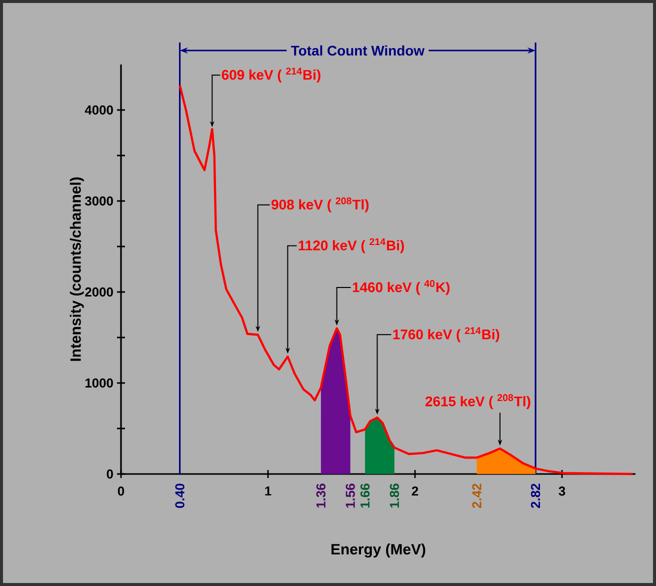 Image resolution: width=656 pixels, height=586 pixels. I want to click on annotation: 1760 keV ( $^{214}$Bi), so click(446, 334).